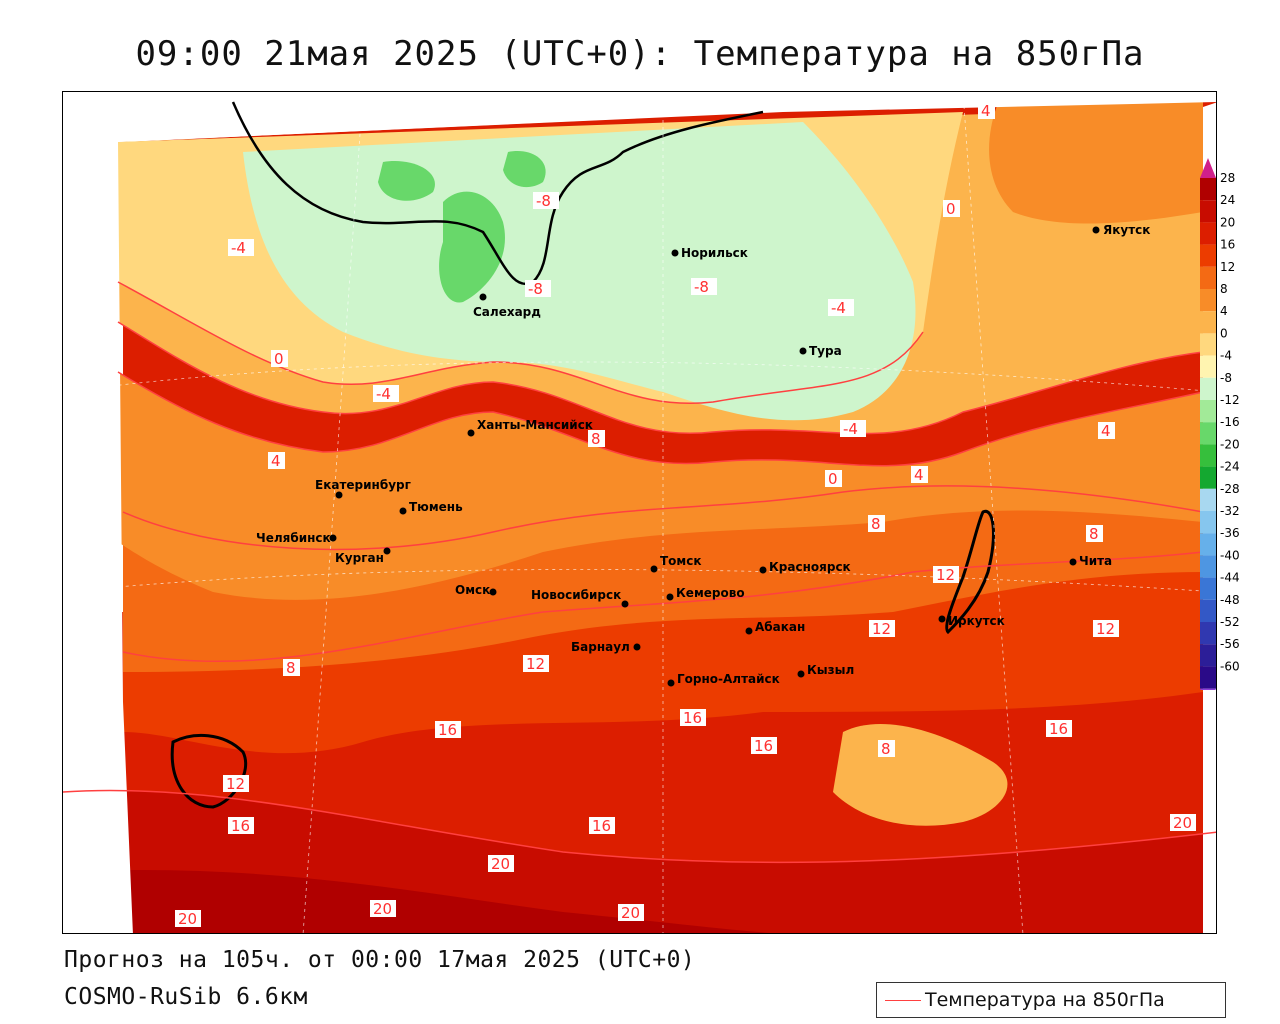 Image resolution: width=1280 pixels, height=1024 pixels. Describe the element at coordinates (1230, 533) in the screenshot. I see `colorbar-tick-label: -36` at that location.